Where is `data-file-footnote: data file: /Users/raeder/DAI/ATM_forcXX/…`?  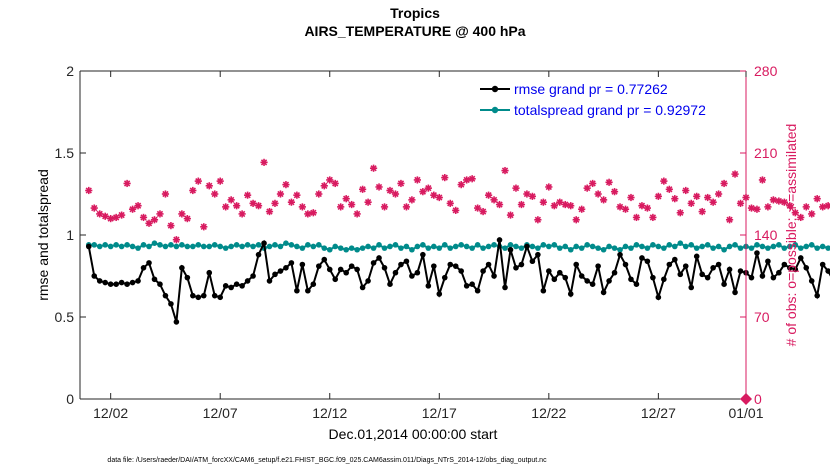
data-file-footnote: data file: /Users/raeder/DAI/ATM_forcXX/… is located at coordinates (327, 460).